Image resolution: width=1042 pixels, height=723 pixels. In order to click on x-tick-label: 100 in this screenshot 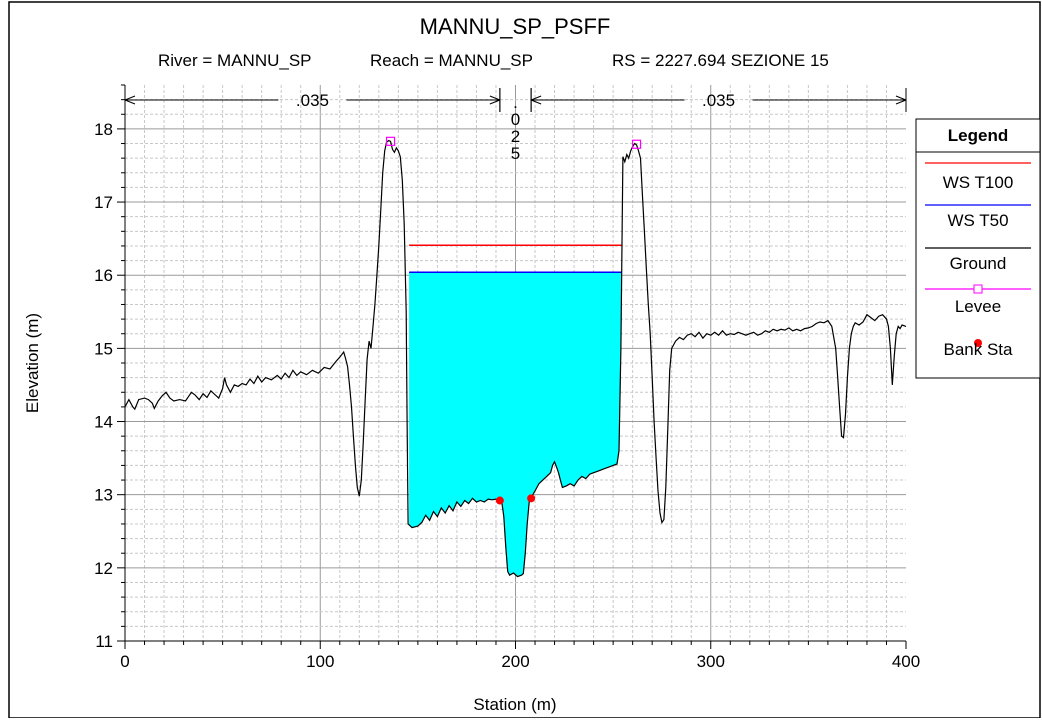, I will do `click(320, 661)`.